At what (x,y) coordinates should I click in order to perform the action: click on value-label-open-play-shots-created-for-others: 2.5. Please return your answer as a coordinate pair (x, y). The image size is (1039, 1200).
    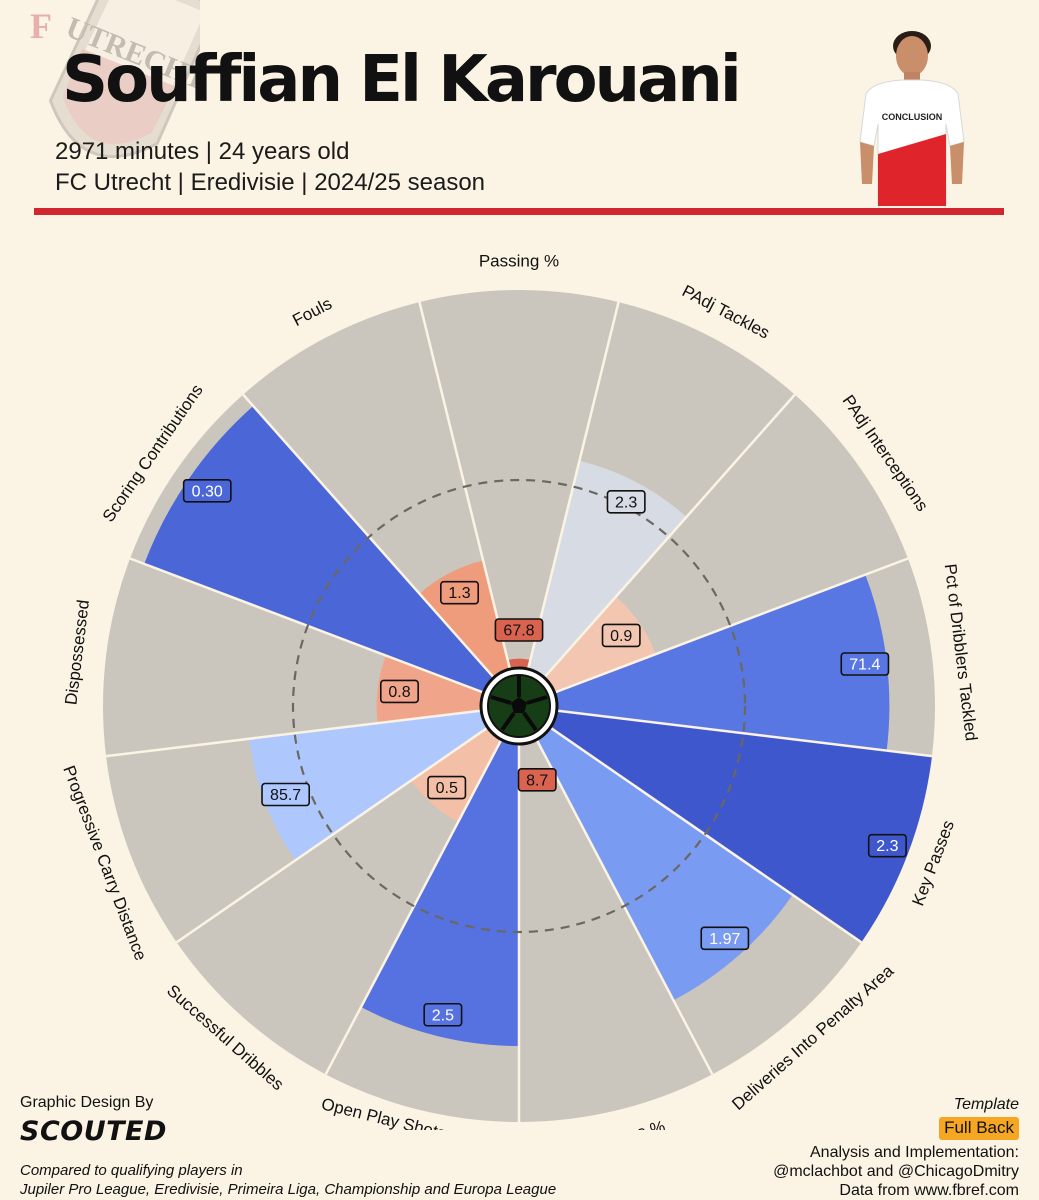
    Looking at the image, I should click on (443, 1014).